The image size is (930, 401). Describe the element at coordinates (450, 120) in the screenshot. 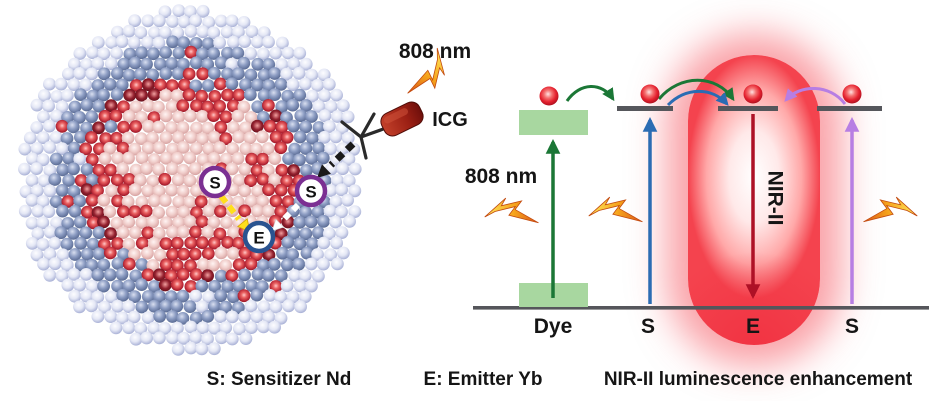

I see `icg-label: ICG` at that location.